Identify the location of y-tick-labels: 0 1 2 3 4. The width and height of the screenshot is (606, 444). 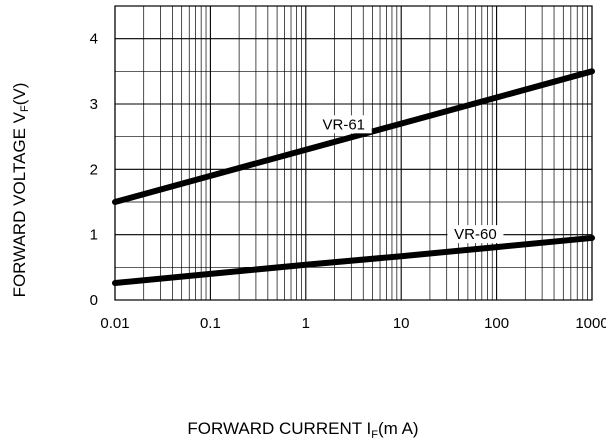
(94, 170).